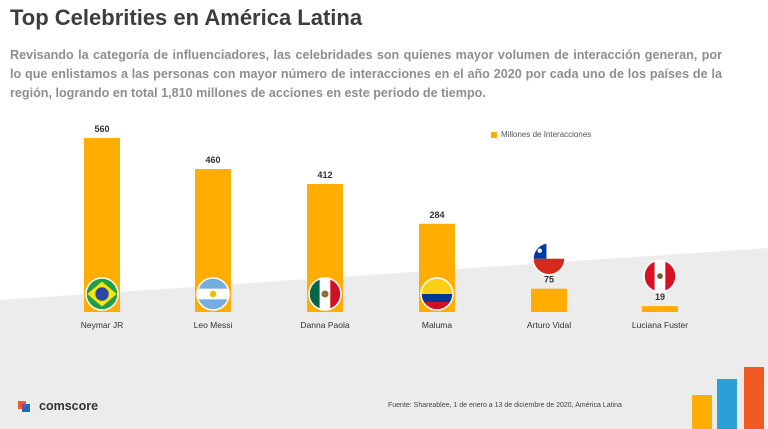  What do you see at coordinates (494, 134) in the screenshot?
I see `legend-swatch` at bounding box center [494, 134].